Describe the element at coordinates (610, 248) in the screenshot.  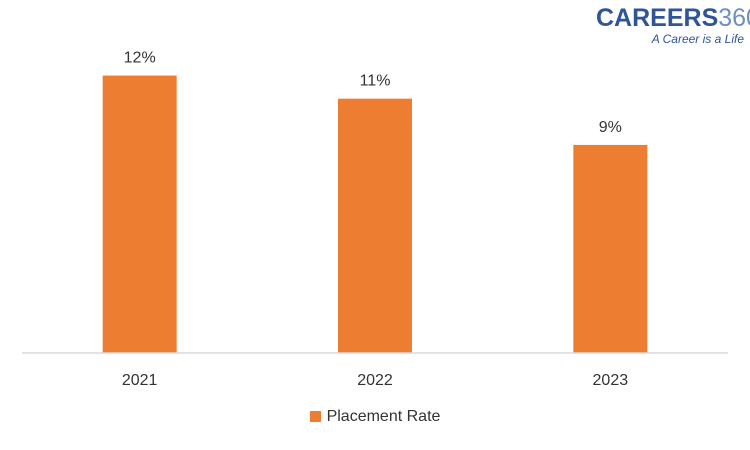
I see `bar-2023` at that location.